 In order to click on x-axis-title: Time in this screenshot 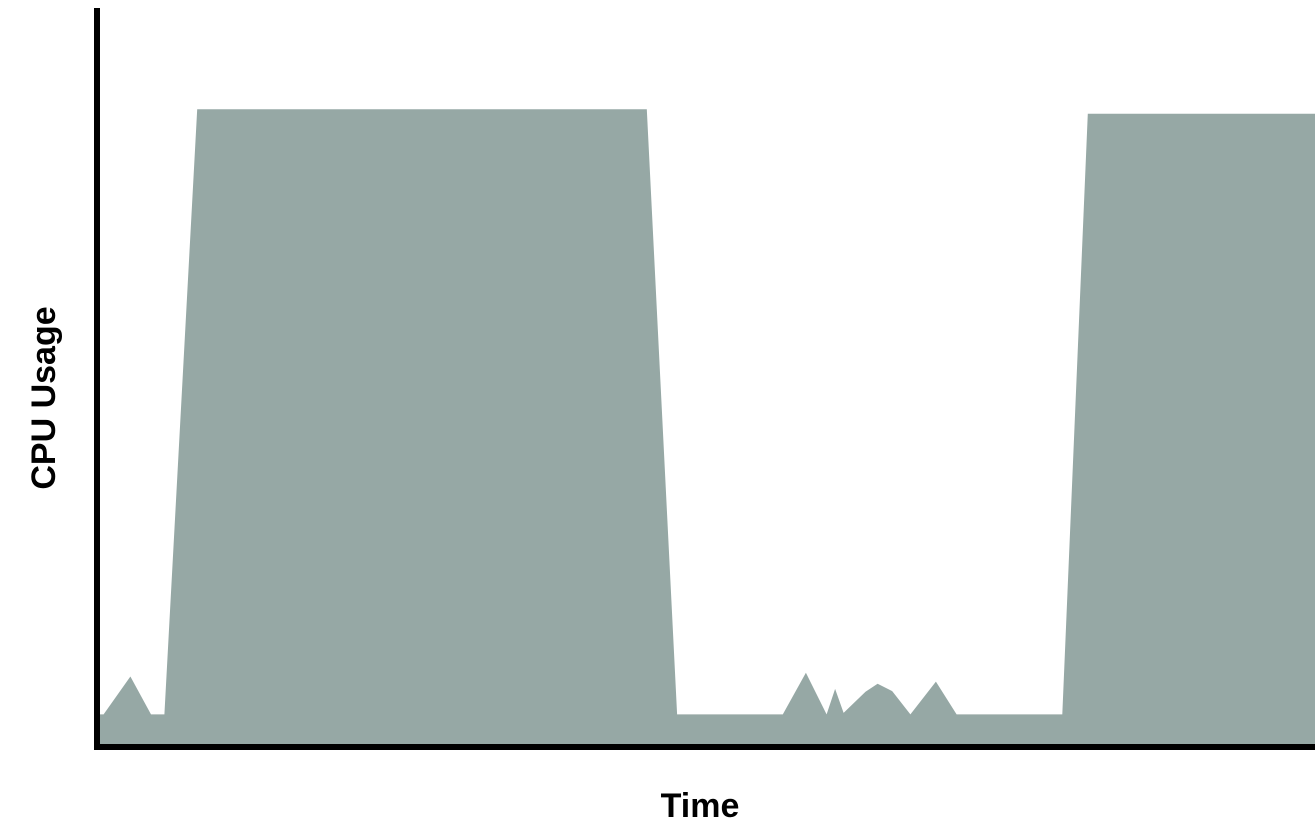, I will do `click(700, 806)`.